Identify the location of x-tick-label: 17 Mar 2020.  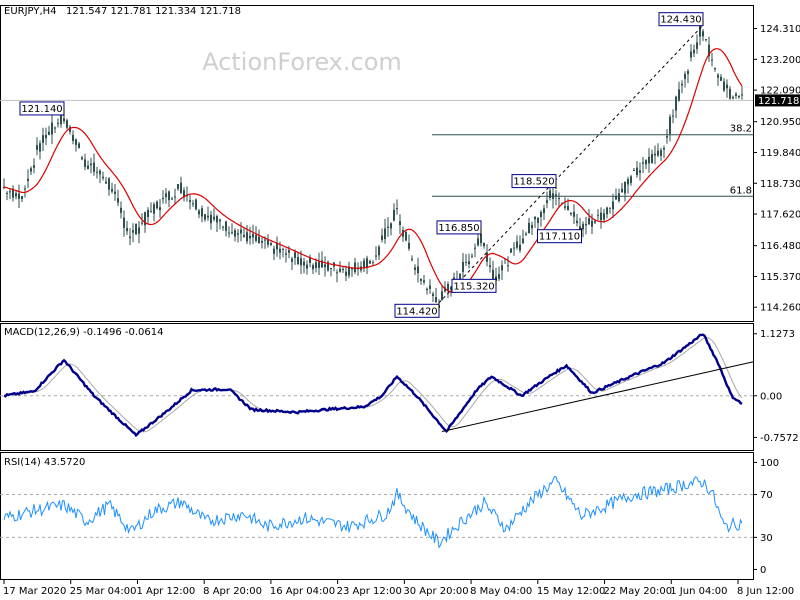
(34, 591).